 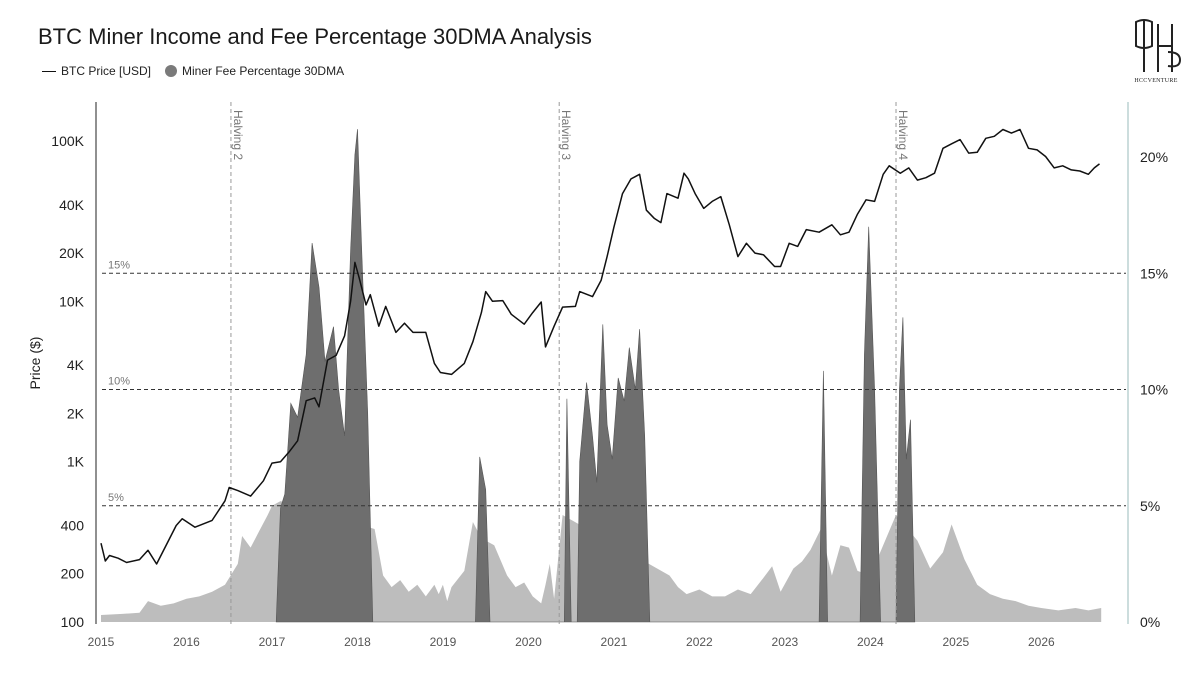 I want to click on y-right-tick-5%: 5%, so click(x=1150, y=506).